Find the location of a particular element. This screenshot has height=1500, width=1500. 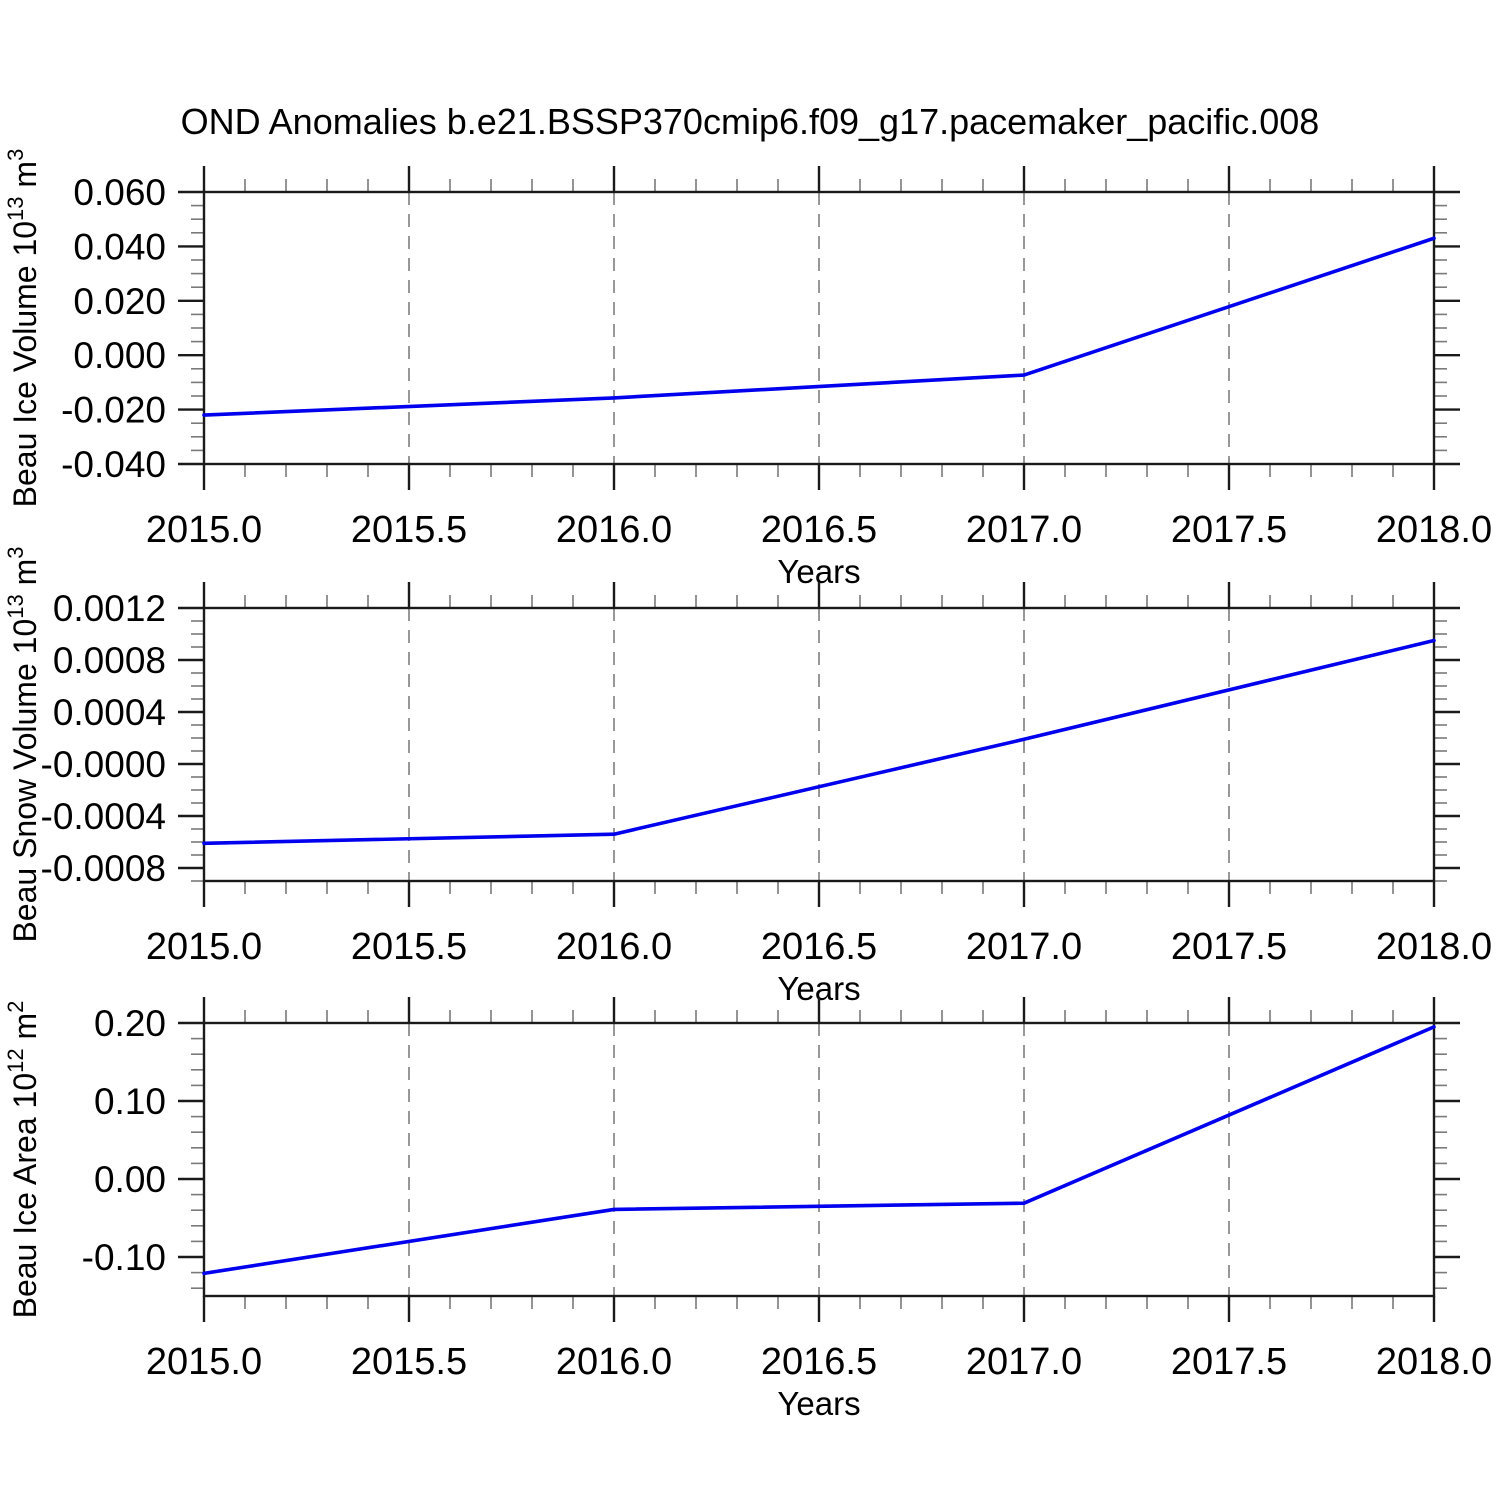

y-tick-label: 0.040 is located at coordinates (119, 246).